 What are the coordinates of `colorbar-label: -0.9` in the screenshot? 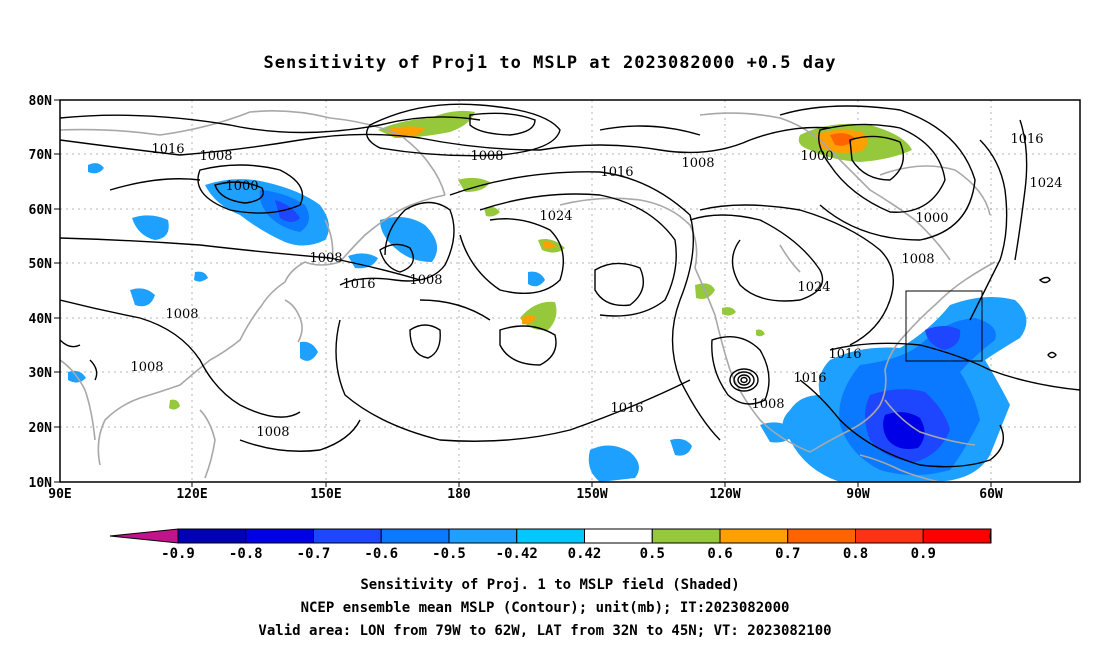 It's located at (178, 554).